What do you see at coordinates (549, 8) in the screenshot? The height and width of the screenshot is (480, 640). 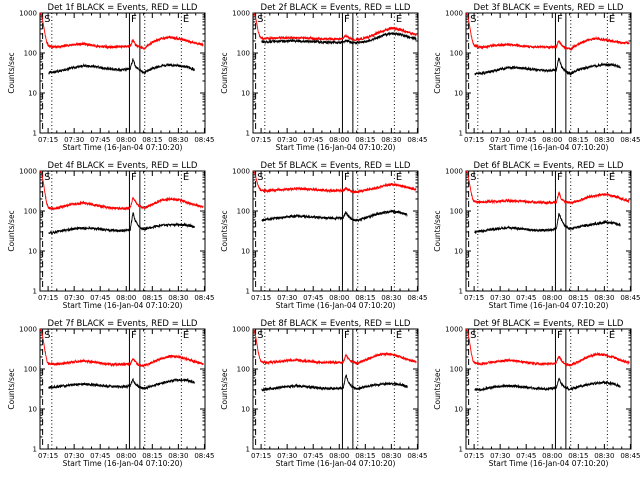 I see `panel-title: Det 3f BLACK = Events, RED = LLD` at bounding box center [549, 8].